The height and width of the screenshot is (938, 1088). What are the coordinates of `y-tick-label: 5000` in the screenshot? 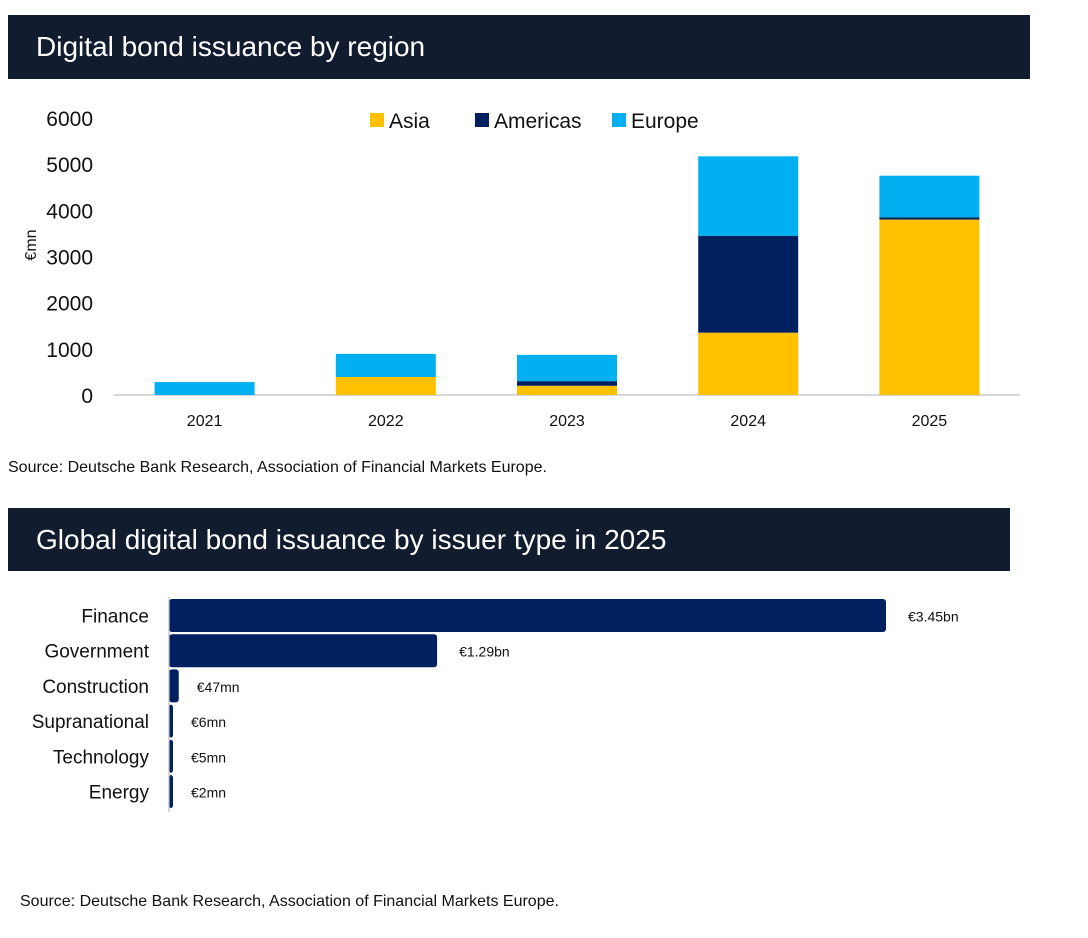 It's located at (69, 165).